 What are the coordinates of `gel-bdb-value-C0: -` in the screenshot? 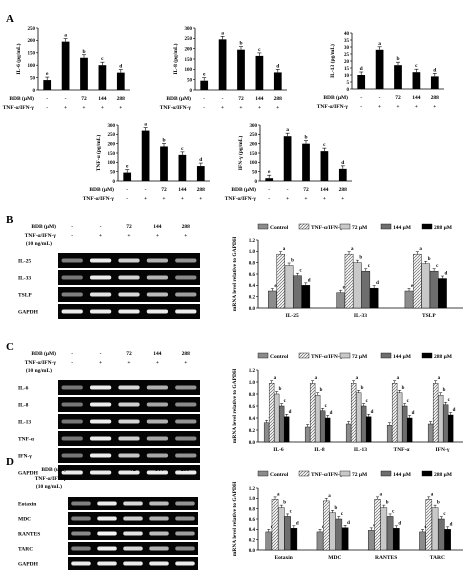 It's located at (72, 354).